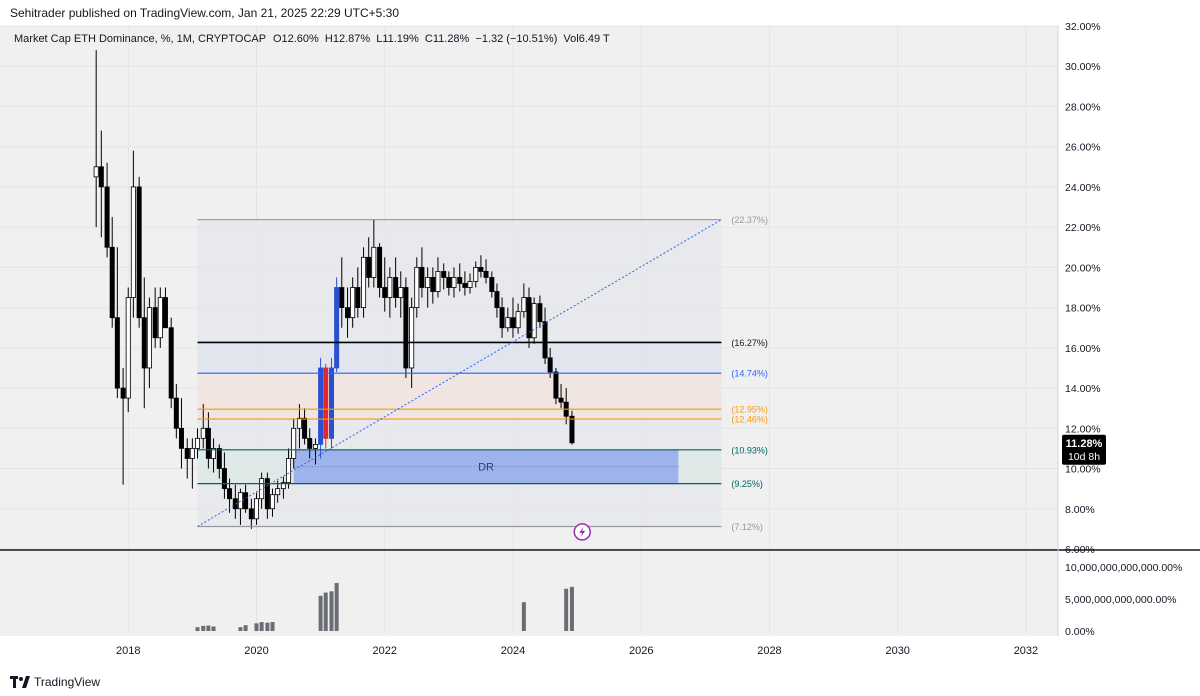 The image size is (1200, 696). I want to click on dr-zone-label: DR, so click(486, 468).